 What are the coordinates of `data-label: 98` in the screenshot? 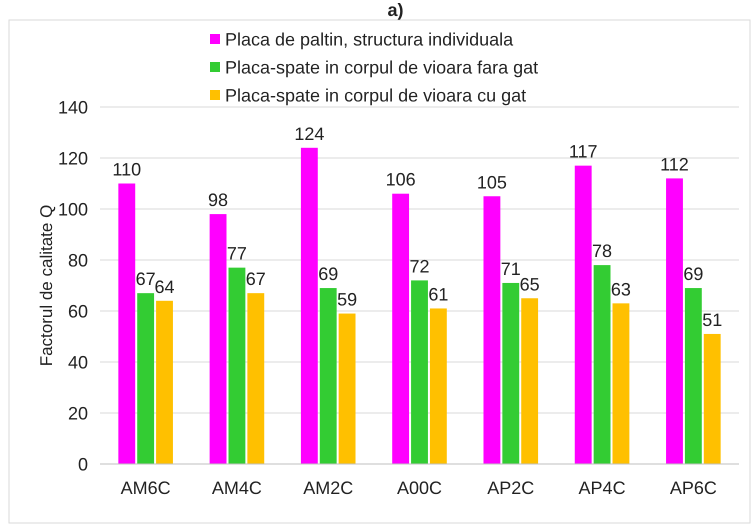 It's located at (218, 200).